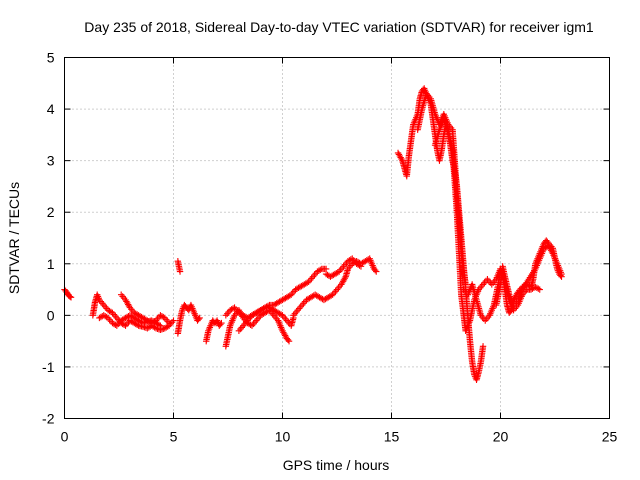 Image resolution: width=640 pixels, height=480 pixels. Describe the element at coordinates (14, 238) in the screenshot. I see `y-axis-label: SDTVAR / TECUs` at that location.